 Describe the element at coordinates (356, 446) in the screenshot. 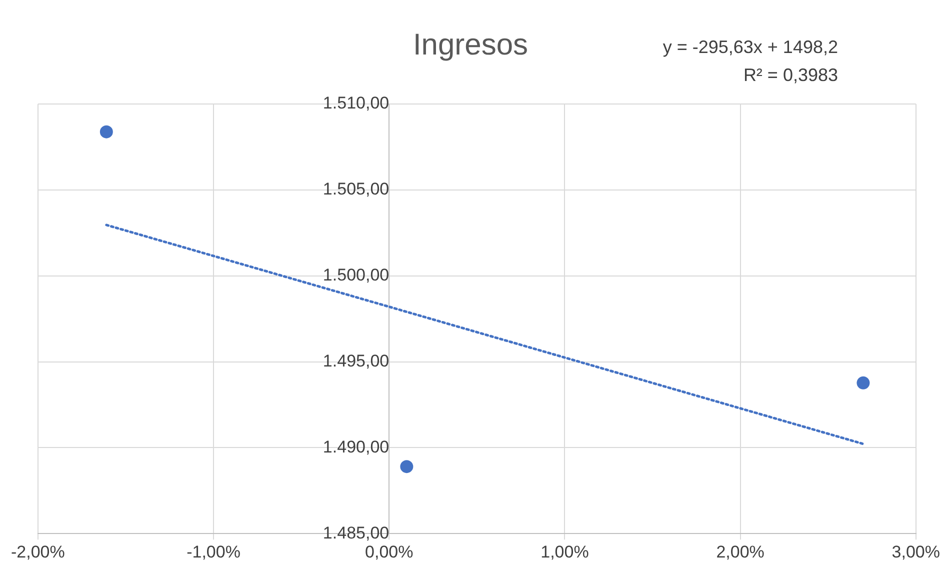

I see `y-tick-label: 1.490,00` at that location.